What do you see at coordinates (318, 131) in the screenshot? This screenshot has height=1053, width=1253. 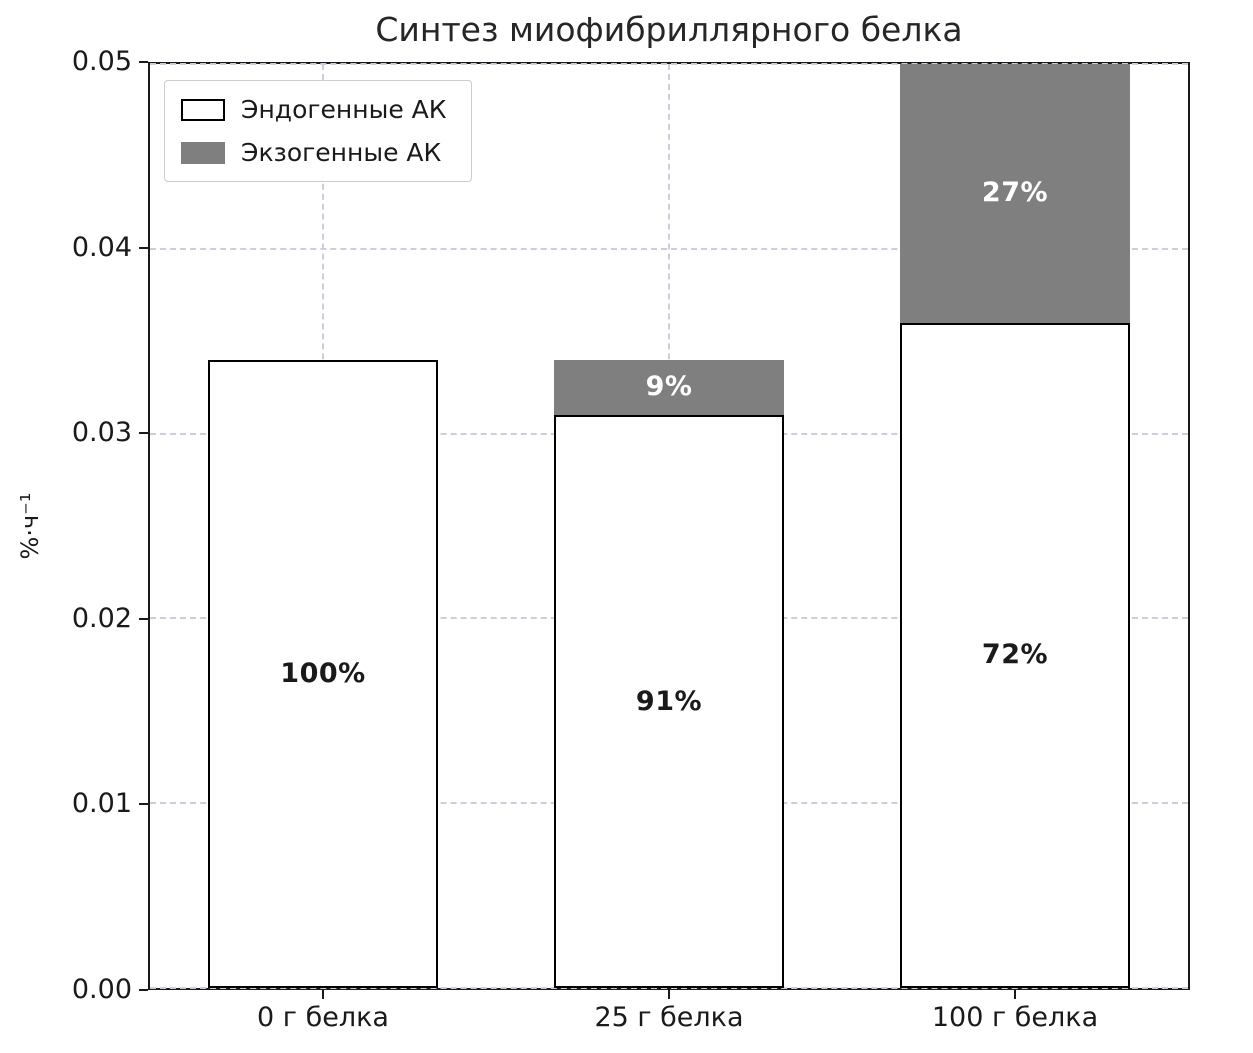 I see `legend: Эндогенные АК Экзогенные АК` at bounding box center [318, 131].